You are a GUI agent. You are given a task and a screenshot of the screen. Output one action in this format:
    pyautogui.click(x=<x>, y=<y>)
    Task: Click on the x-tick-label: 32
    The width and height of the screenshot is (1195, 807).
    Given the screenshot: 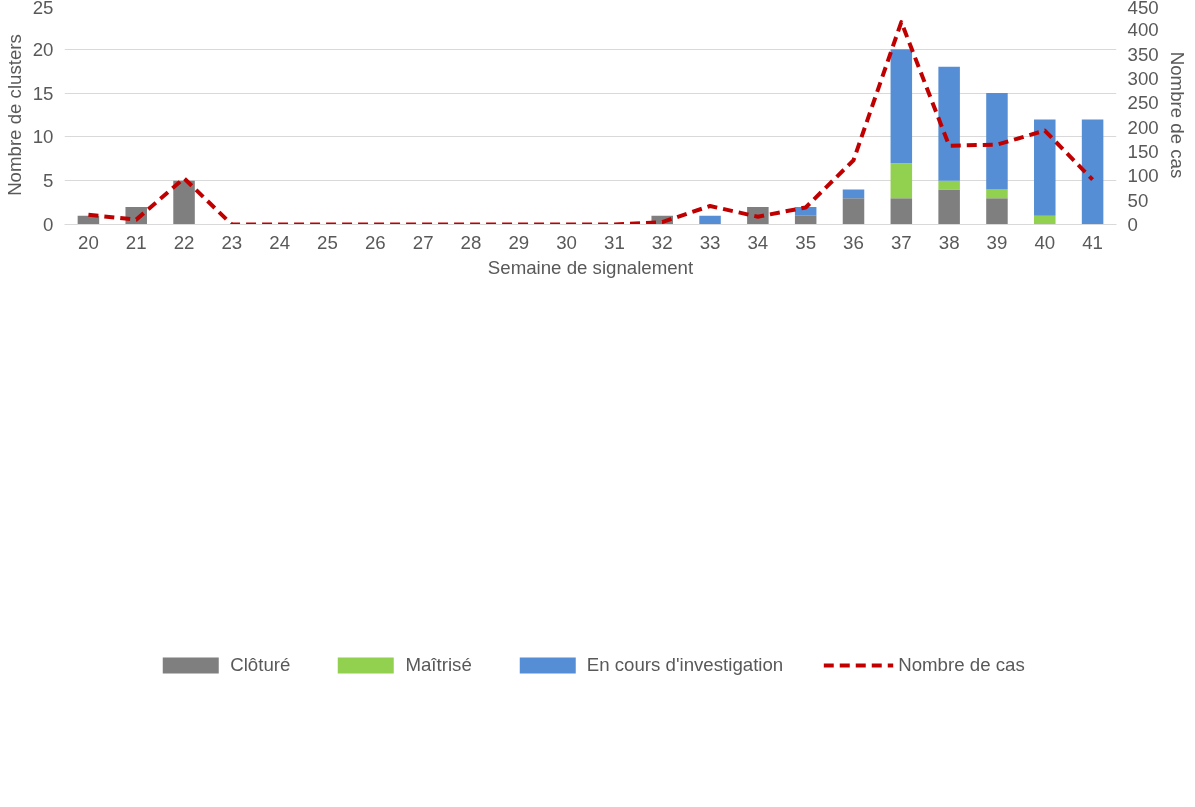 What is the action you would take?
    pyautogui.click(x=662, y=242)
    